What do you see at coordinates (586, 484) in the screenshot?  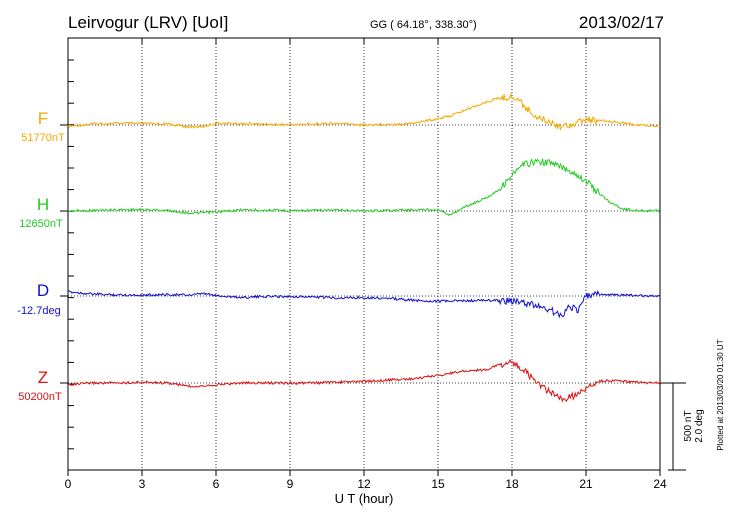 I see `x-tick-label: 21` at bounding box center [586, 484].